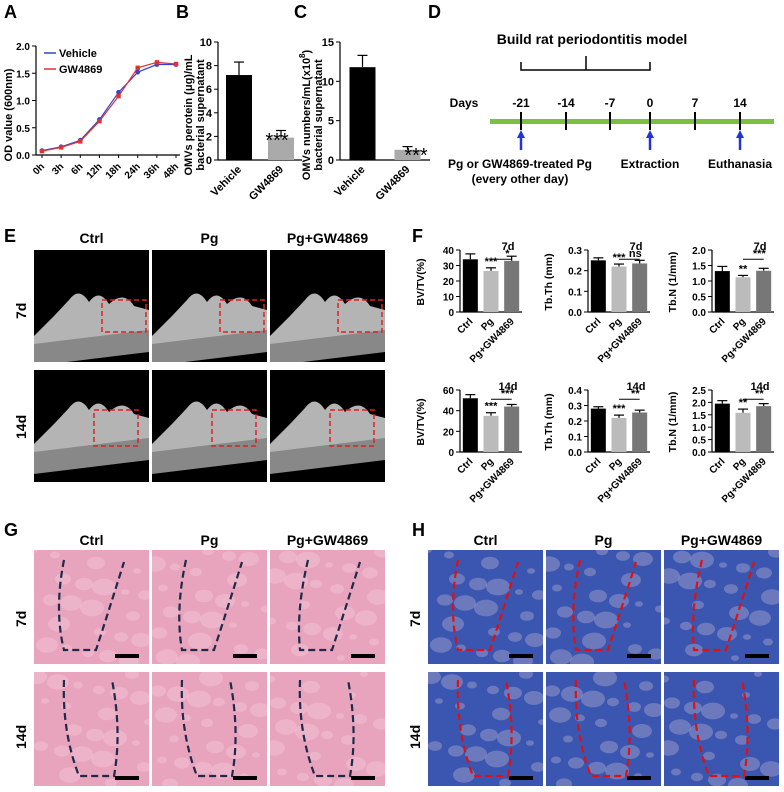  I want to click on day-label: -14, so click(566, 103).